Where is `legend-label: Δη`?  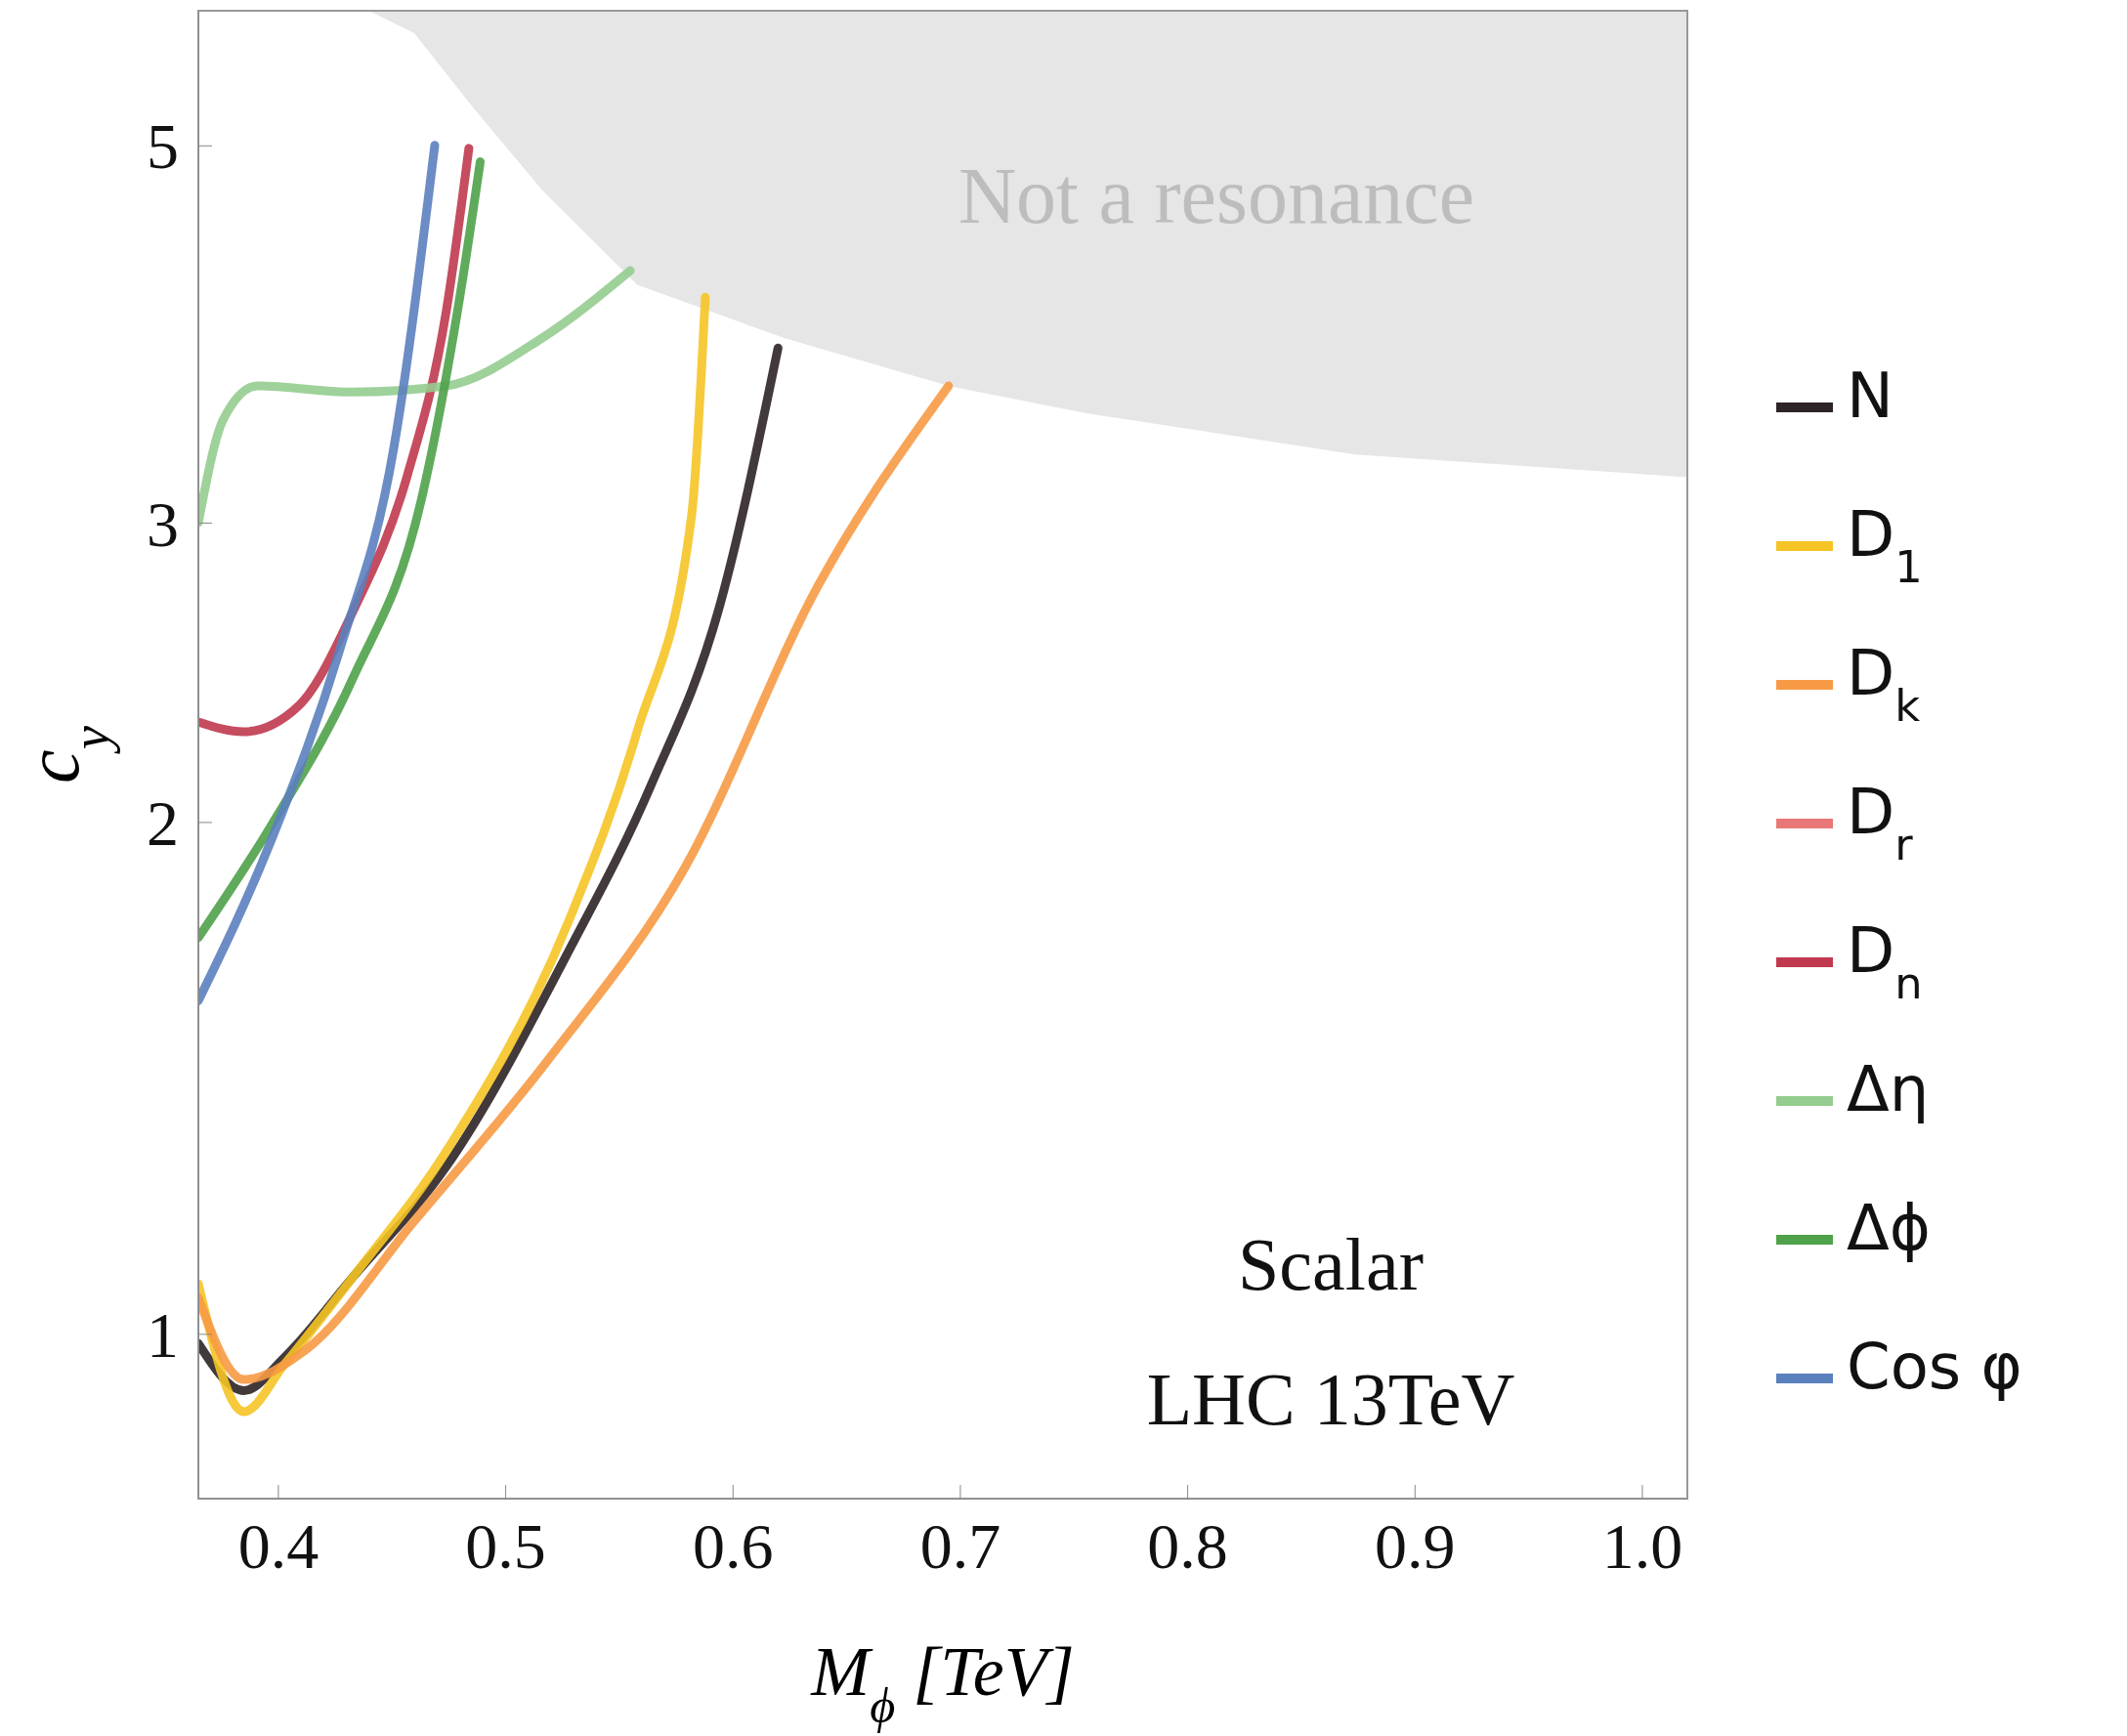
legend-label: Δη is located at coordinates (1888, 1089).